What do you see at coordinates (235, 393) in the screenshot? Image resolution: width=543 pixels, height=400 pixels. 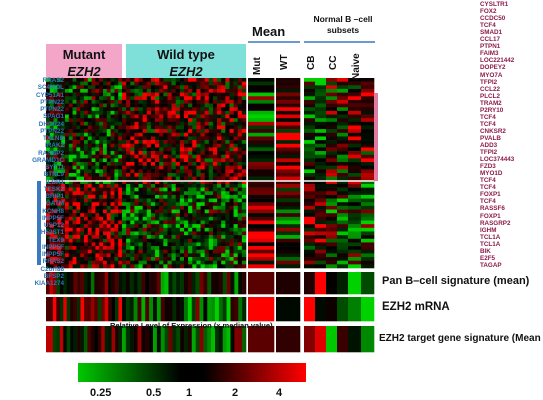 I see `legend-tick-3: 2` at bounding box center [235, 393].